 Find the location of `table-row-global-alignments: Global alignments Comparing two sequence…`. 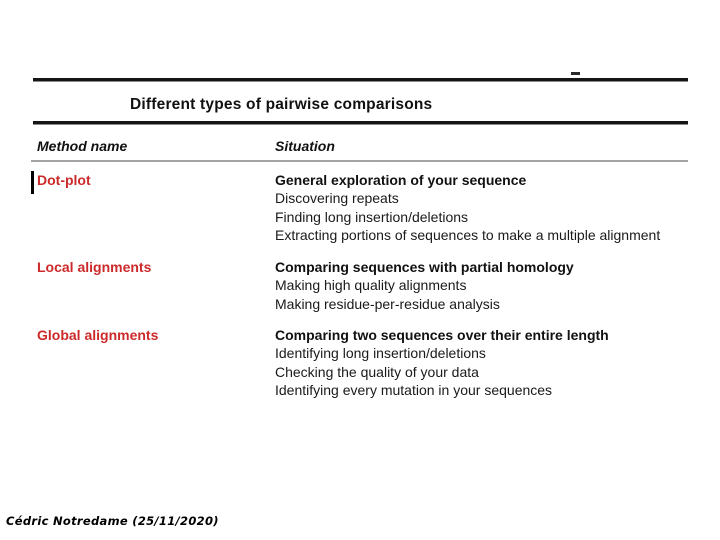

table-row-global-alignments: Global alignments Comparing two sequence… is located at coordinates (367, 362).